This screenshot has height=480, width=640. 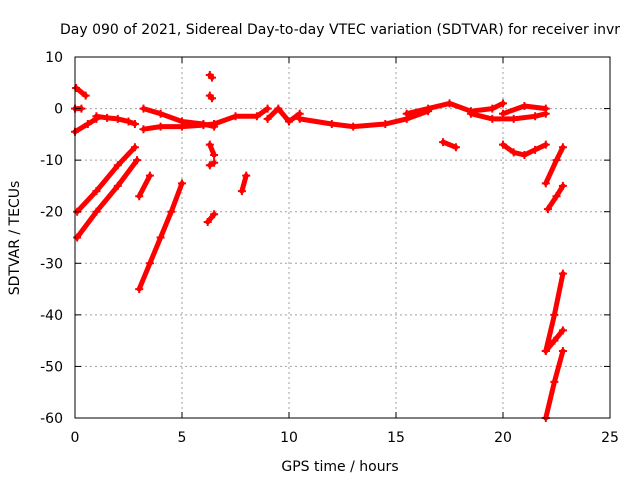 What do you see at coordinates (396, 438) in the screenshot?
I see `x-tick-label: 15` at bounding box center [396, 438].